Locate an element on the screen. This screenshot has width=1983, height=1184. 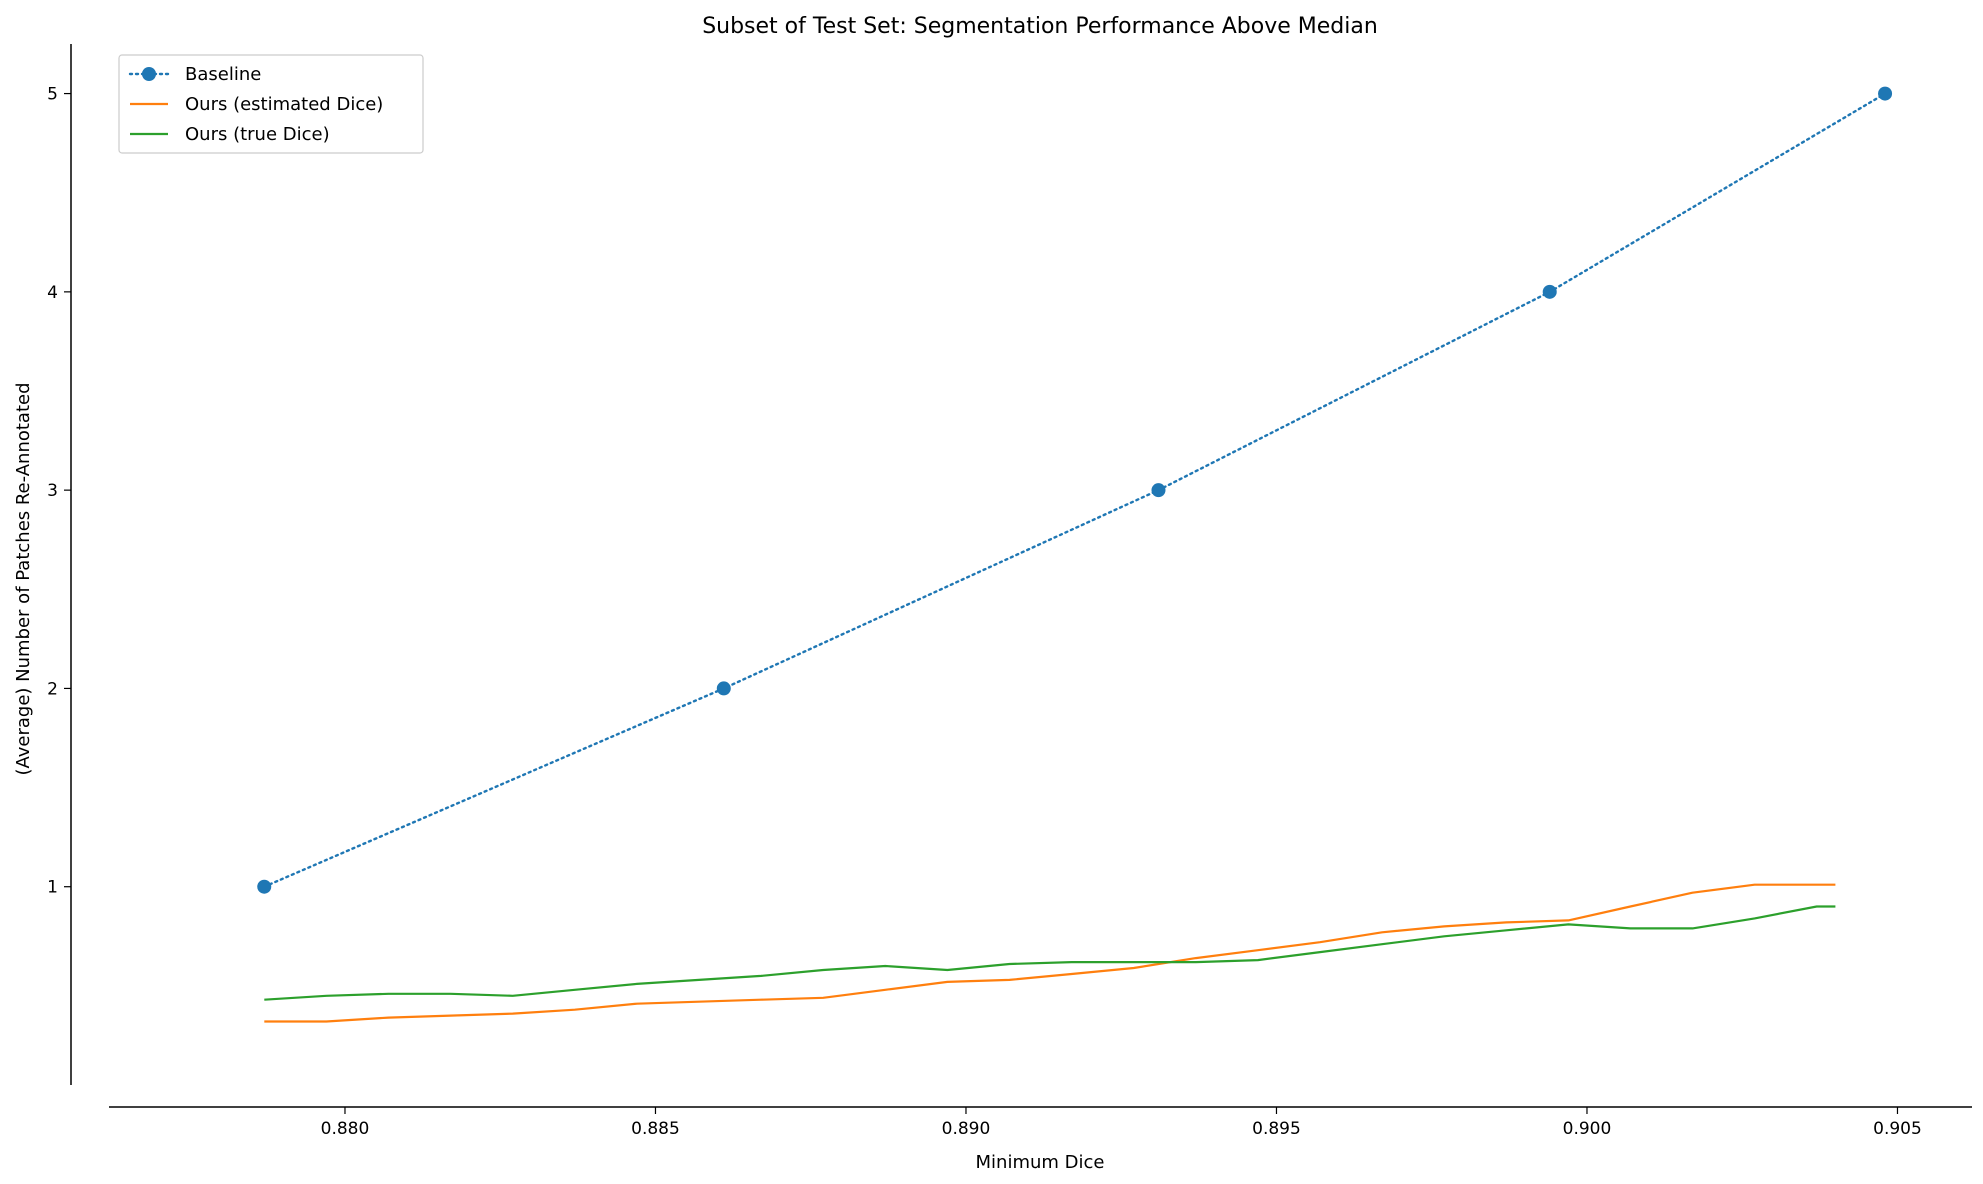
legend-label: Ours (estimated Dice) is located at coordinates (284, 104).